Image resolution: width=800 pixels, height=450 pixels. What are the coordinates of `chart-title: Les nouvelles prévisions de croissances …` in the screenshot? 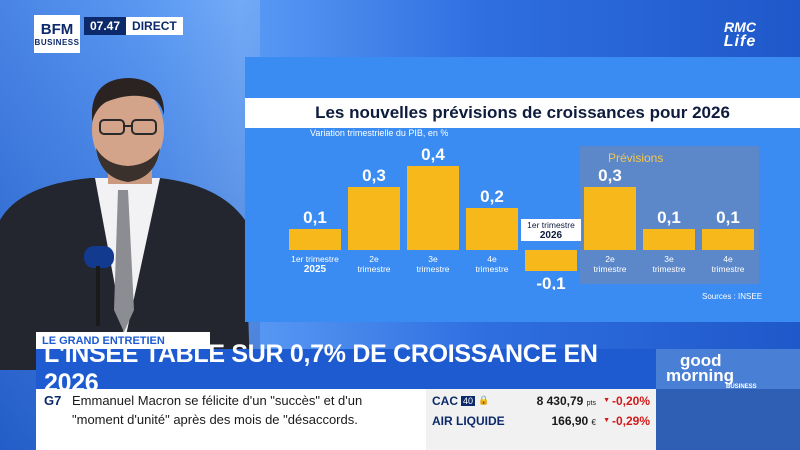 It's located at (522, 113).